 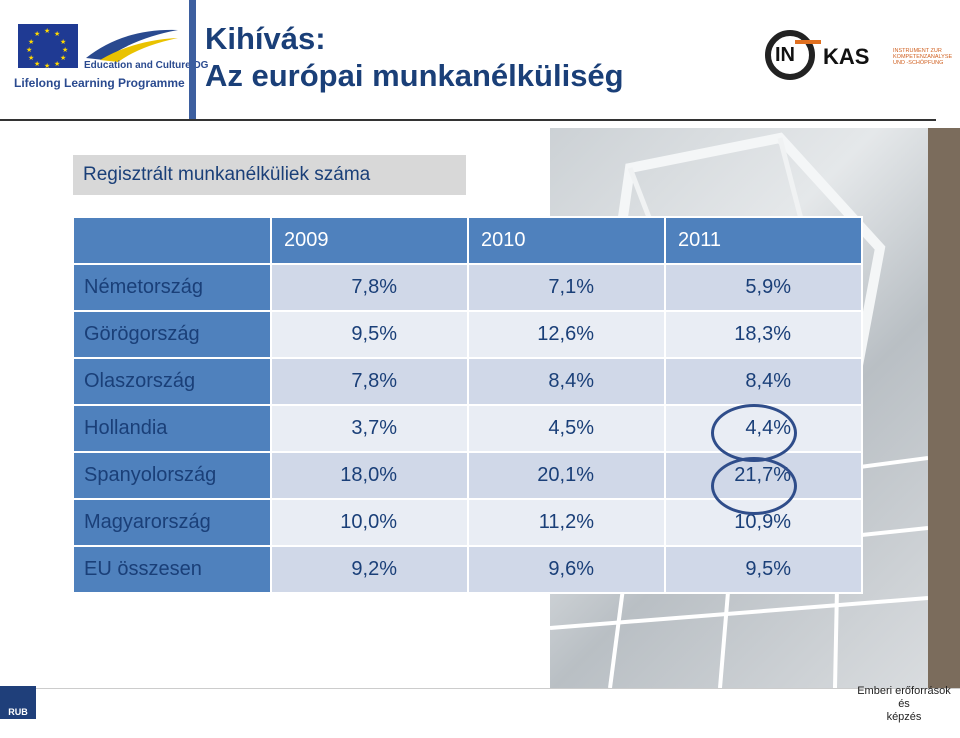 I want to click on value-cell: 20,1%, so click(x=566, y=475).